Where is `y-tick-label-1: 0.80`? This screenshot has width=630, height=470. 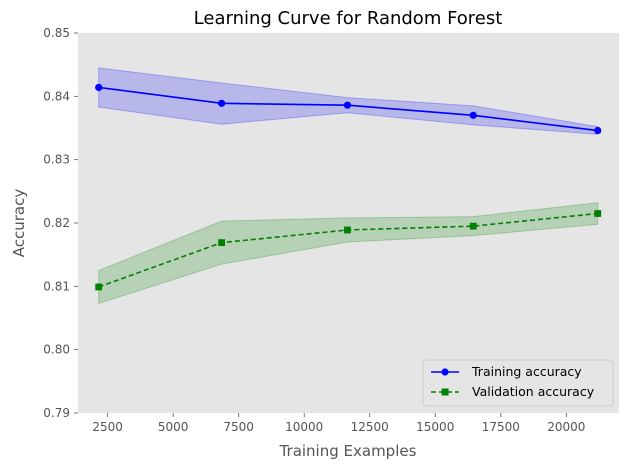
y-tick-label-1: 0.80 is located at coordinates (56, 350).